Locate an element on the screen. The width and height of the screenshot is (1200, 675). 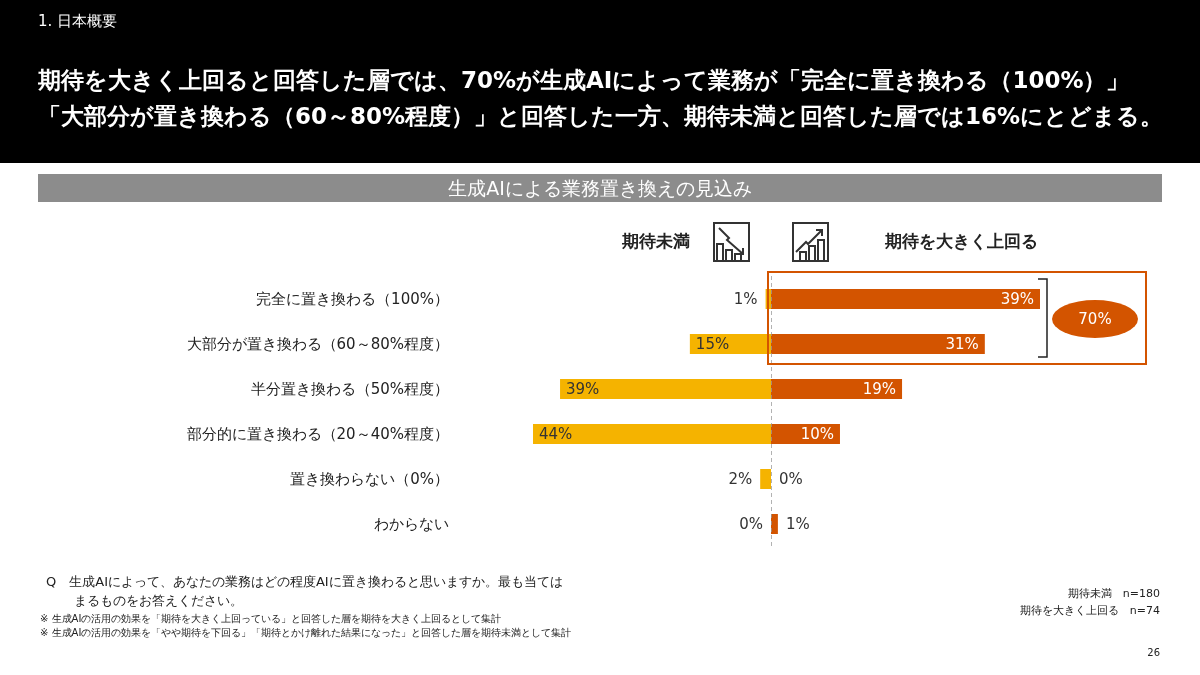
text: ※ 生成AIの活用の効果を「やや期待を下回る」「期待とかけ離れた結果になった」と回答した層を期待未満として集計 is located at coordinates (306, 632).